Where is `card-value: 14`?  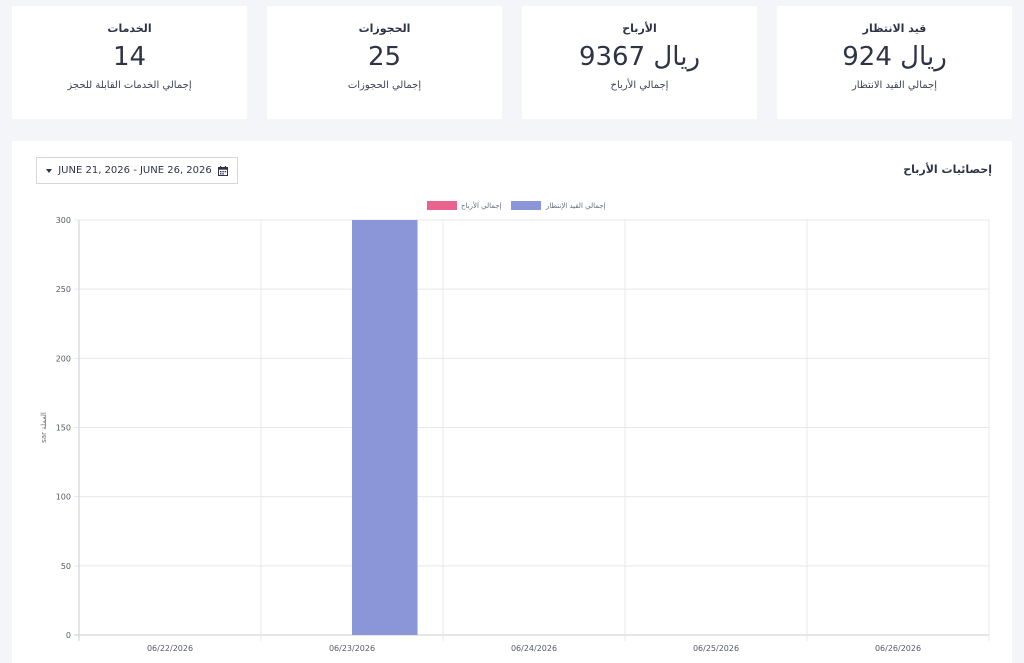
card-value: 14 is located at coordinates (129, 57).